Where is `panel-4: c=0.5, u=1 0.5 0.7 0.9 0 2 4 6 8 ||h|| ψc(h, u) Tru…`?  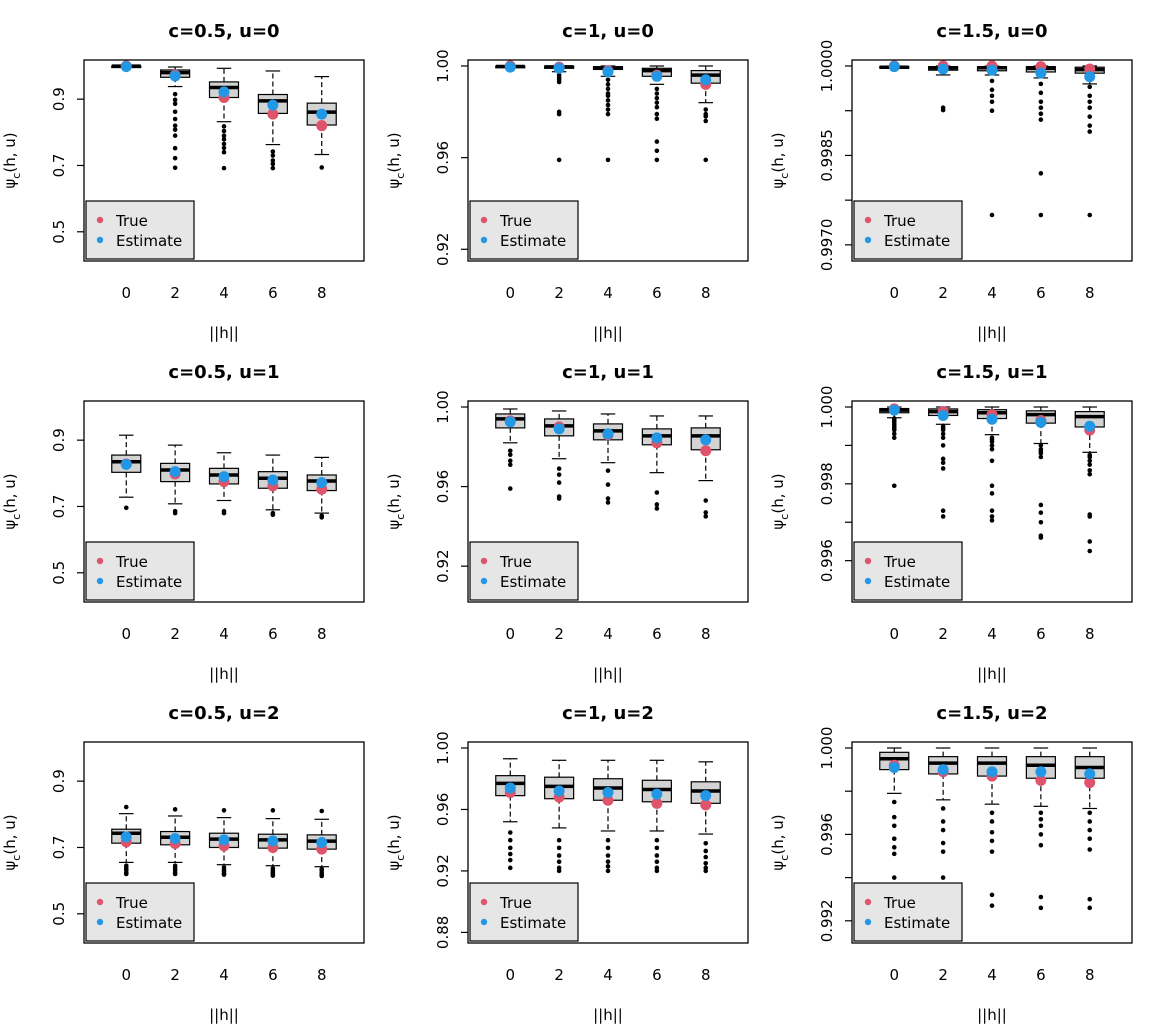 panel-4: c=0.5, u=1 0.5 0.7 0.9 0 2 4 6 8 ||h|| ψc(h, u) Tru… is located at coordinates (183, 522).